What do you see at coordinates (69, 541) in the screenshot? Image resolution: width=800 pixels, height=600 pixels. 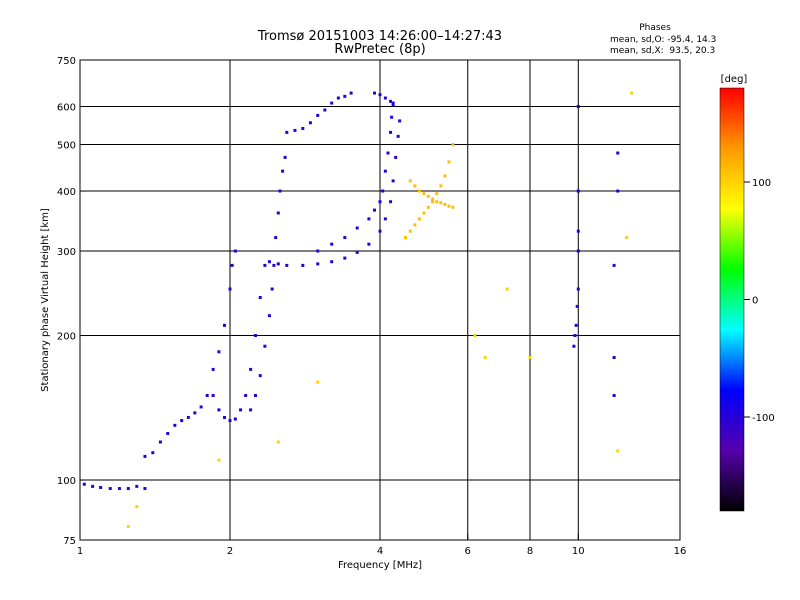 I see `y-tick-label: 75` at bounding box center [69, 541].